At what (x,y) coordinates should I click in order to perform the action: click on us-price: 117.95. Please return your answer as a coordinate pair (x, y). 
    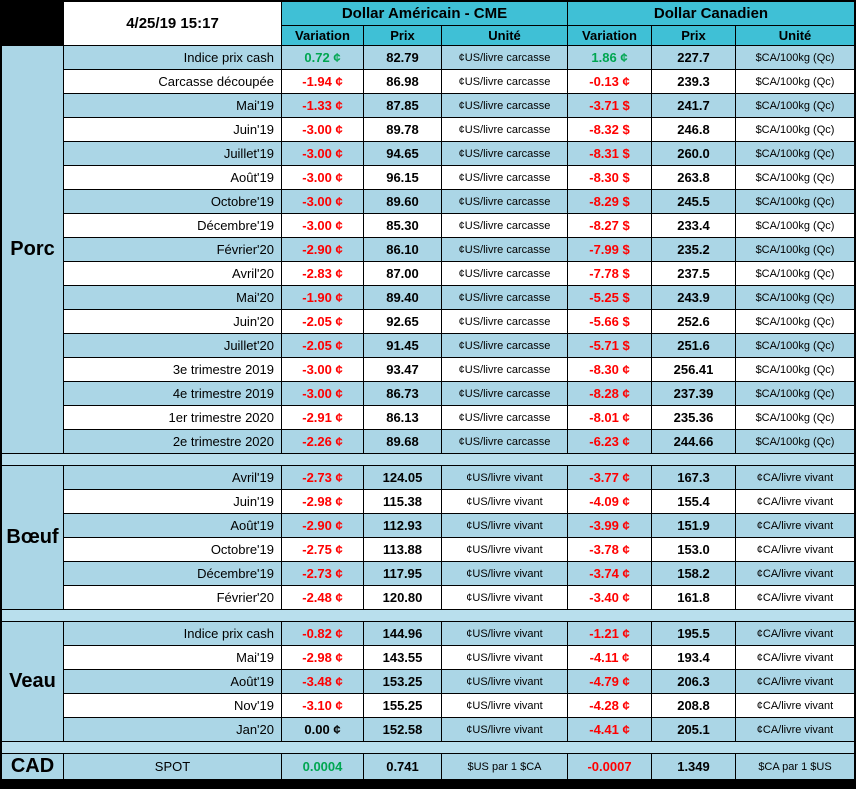
    Looking at the image, I should click on (403, 574).